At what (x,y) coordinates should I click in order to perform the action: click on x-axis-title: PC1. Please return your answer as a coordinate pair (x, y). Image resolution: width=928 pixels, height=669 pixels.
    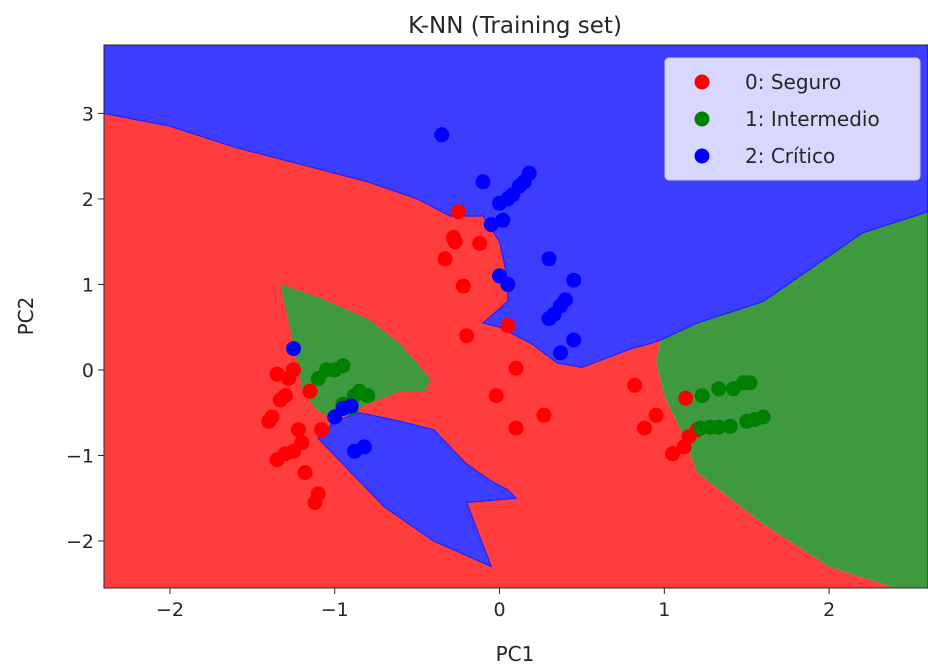
    Looking at the image, I should click on (515, 654).